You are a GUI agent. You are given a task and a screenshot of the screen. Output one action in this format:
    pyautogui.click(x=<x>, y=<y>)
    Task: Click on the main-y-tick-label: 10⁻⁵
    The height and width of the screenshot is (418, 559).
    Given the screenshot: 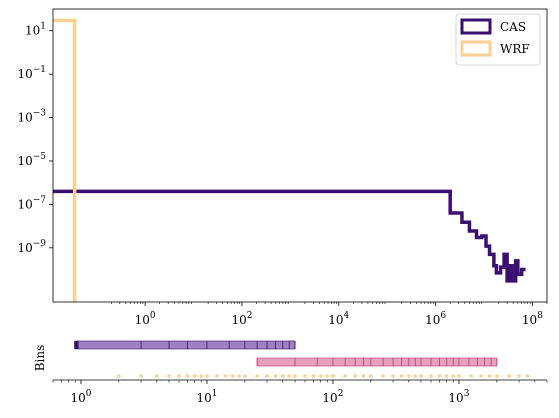 What is the action you would take?
    pyautogui.click(x=31, y=160)
    